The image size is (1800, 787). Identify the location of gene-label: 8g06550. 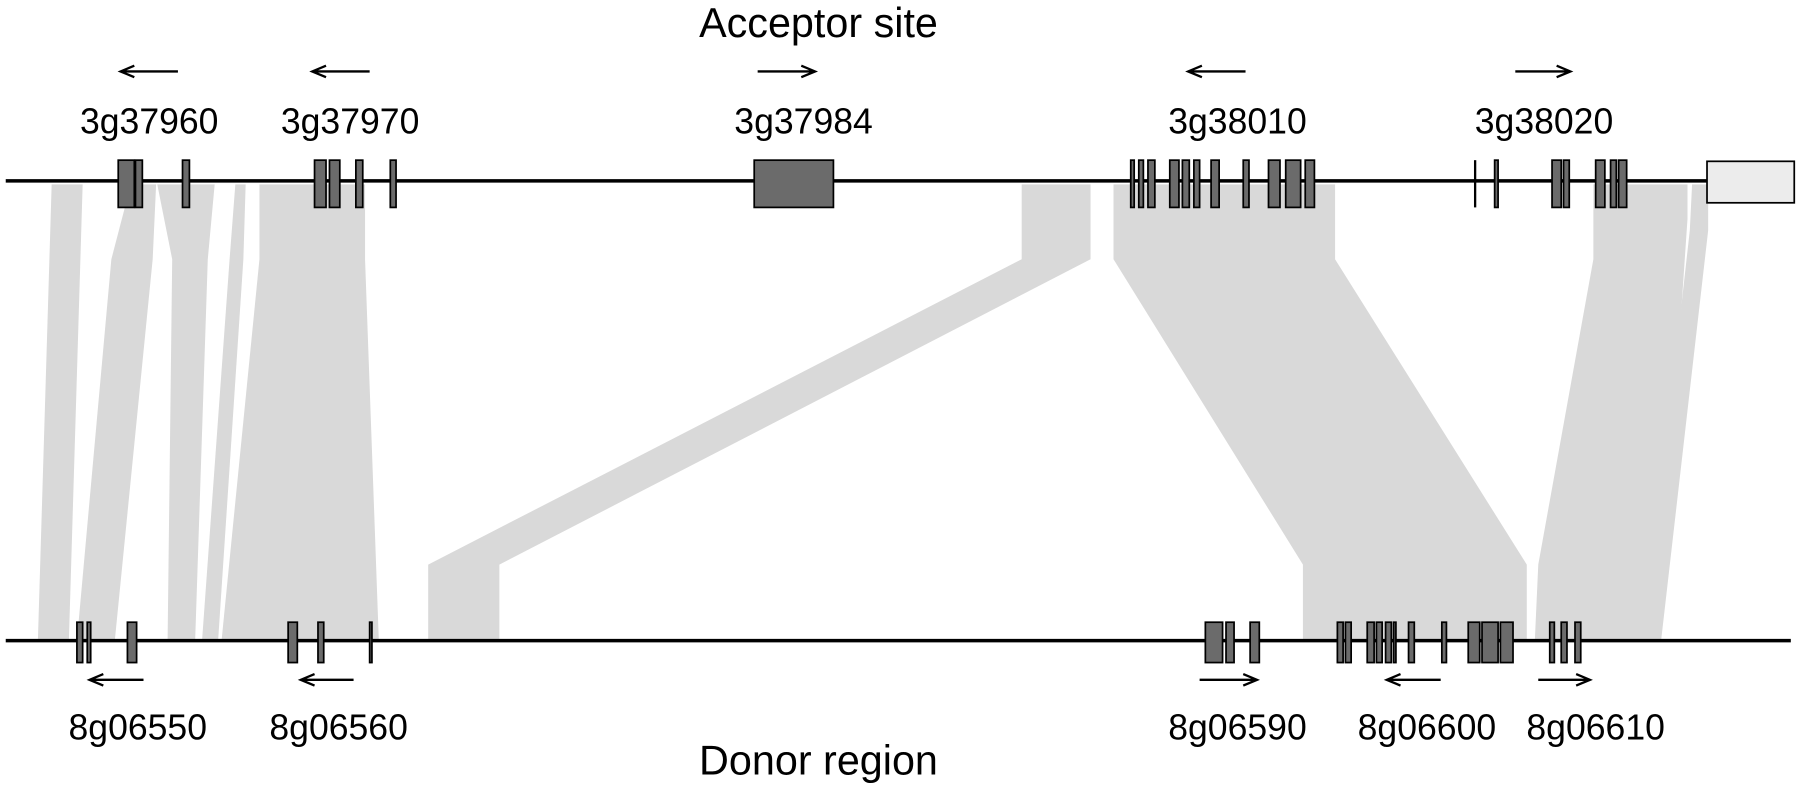
(138, 728).